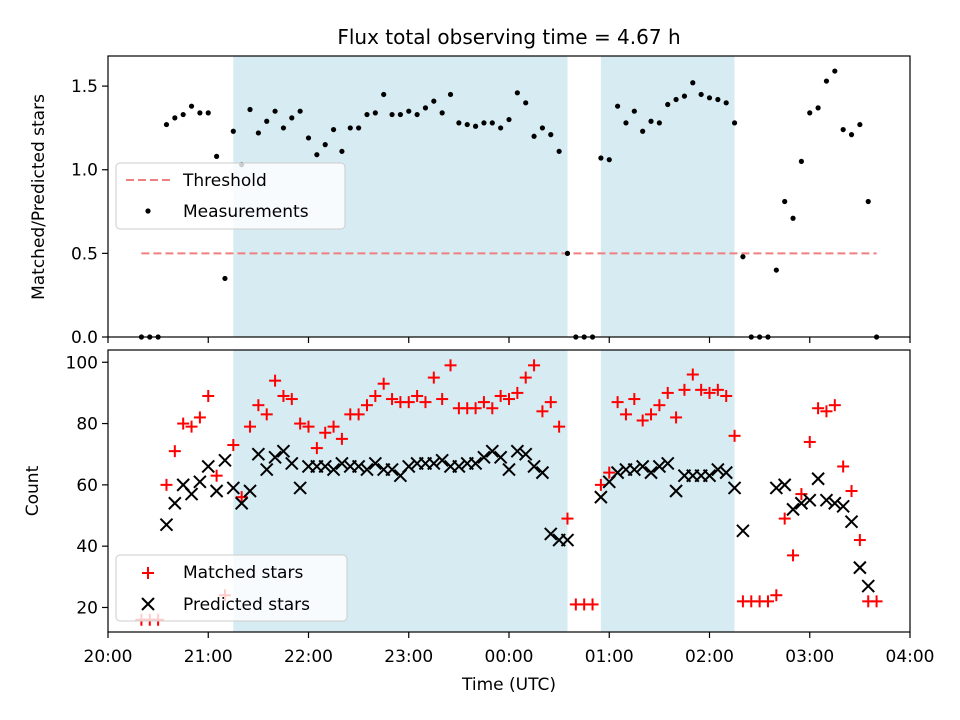  Describe the element at coordinates (148, 211) in the screenshot. I see `legend-measurements-swatch` at that location.